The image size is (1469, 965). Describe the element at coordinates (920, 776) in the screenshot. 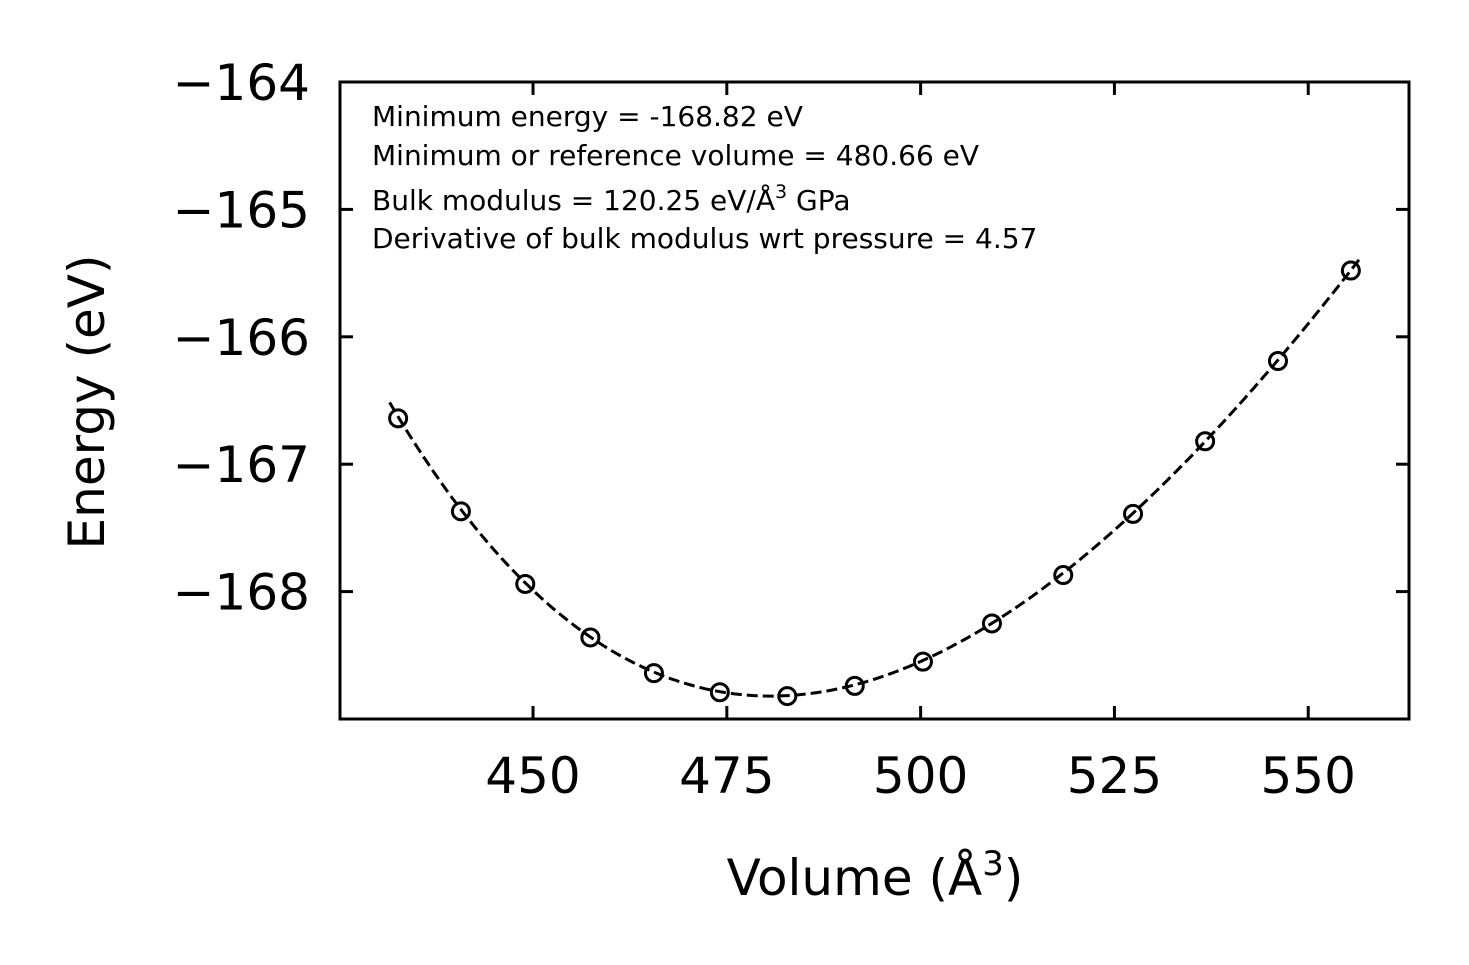

I see `x-tick-label: 500` at that location.